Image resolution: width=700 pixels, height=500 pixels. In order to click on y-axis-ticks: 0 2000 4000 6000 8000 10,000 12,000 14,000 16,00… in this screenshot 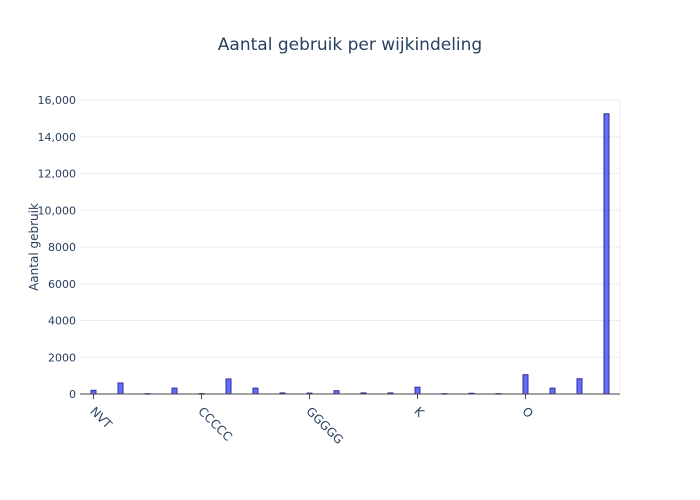, I will do `click(57, 247)`.